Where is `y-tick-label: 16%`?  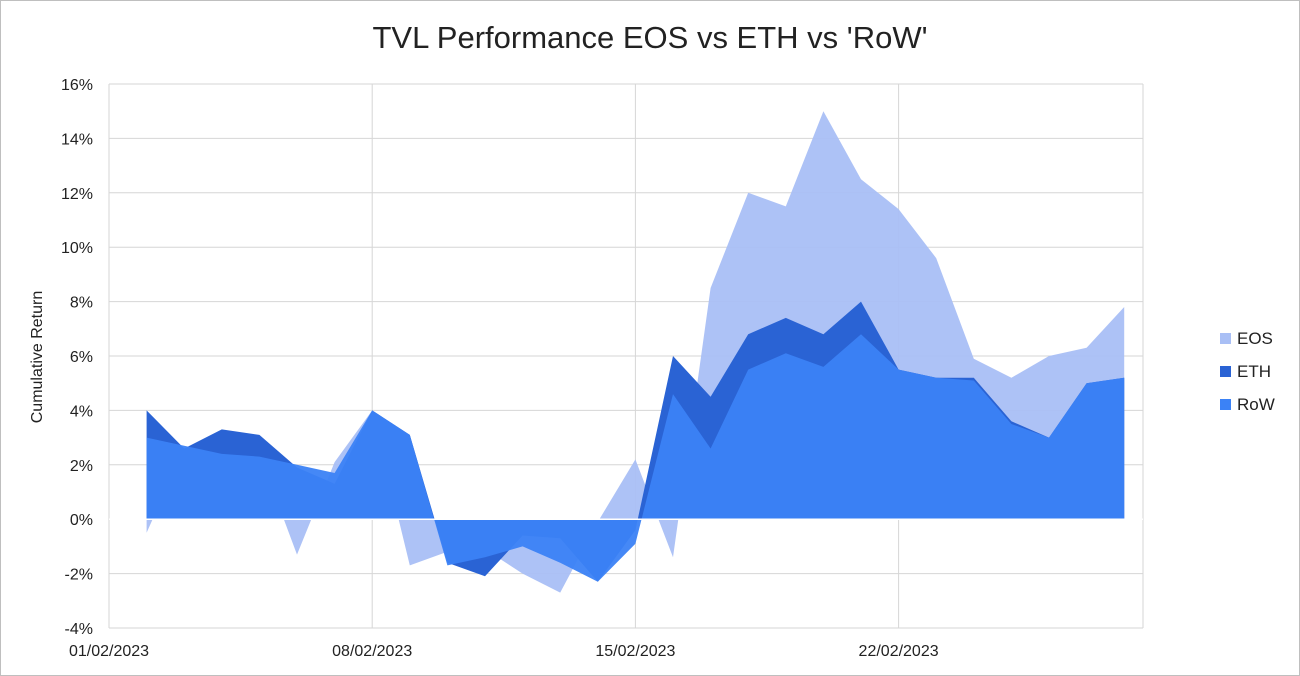
y-tick-label: 16% is located at coordinates (77, 85).